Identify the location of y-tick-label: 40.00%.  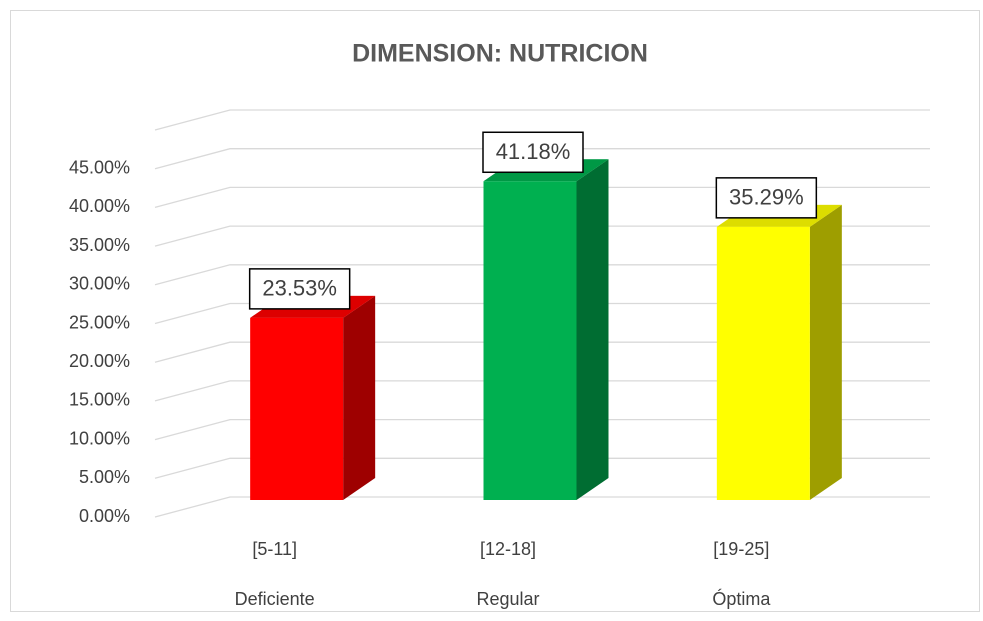
(99, 206).